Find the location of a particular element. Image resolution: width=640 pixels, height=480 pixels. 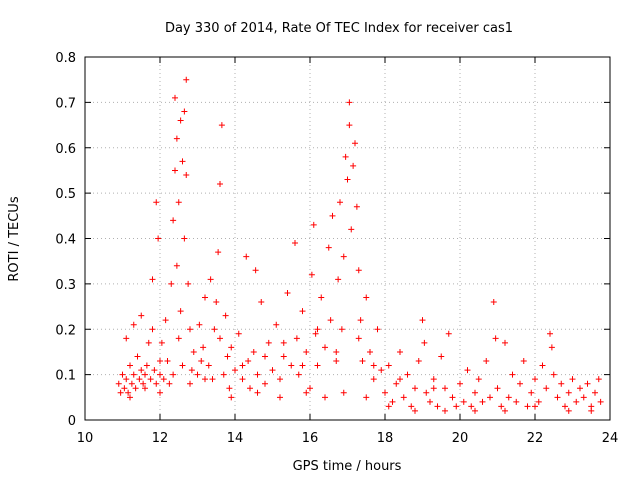

x-tick-label: 16 is located at coordinates (310, 438).